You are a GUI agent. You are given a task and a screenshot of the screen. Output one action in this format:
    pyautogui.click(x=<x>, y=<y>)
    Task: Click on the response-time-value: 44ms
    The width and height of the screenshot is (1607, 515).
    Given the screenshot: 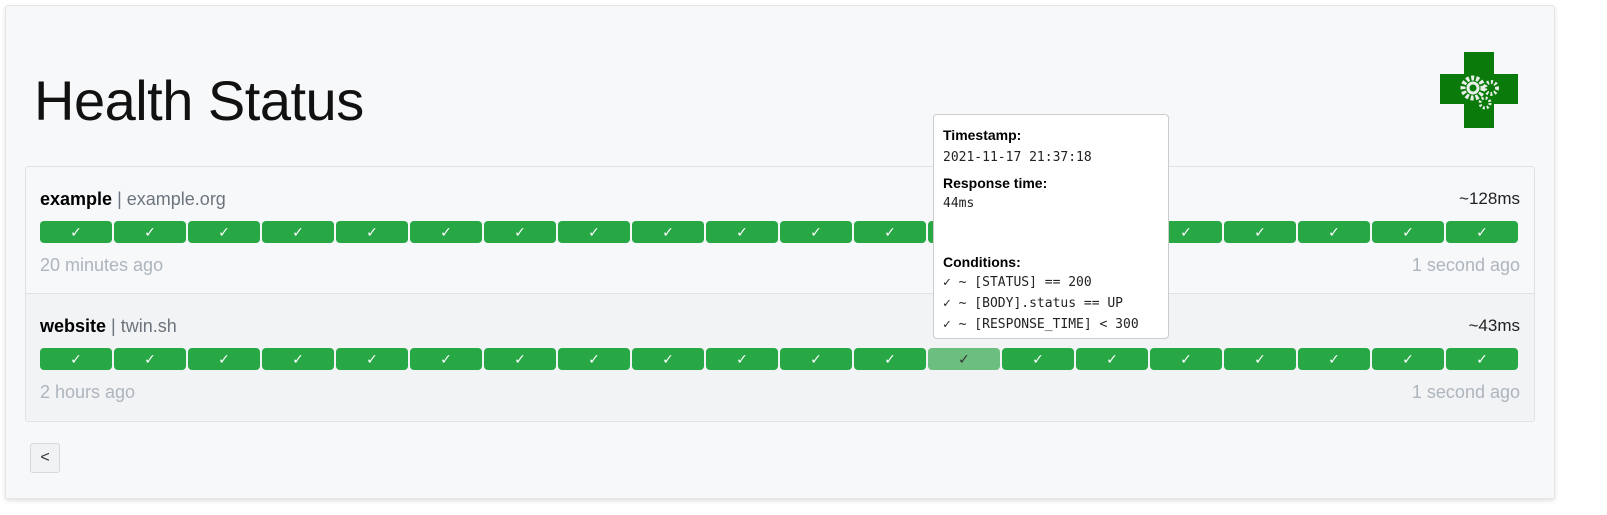 What is the action you would take?
    pyautogui.click(x=959, y=203)
    